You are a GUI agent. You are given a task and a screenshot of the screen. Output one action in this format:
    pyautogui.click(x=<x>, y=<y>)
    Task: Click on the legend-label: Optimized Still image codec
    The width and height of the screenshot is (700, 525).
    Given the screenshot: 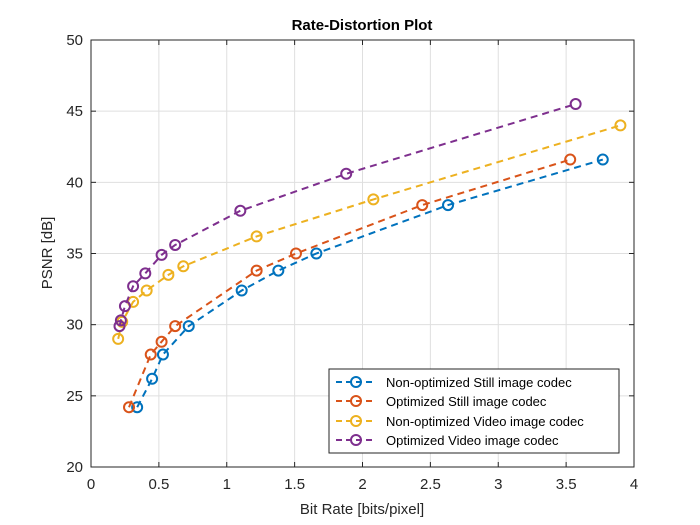 What is the action you would take?
    pyautogui.click(x=466, y=401)
    